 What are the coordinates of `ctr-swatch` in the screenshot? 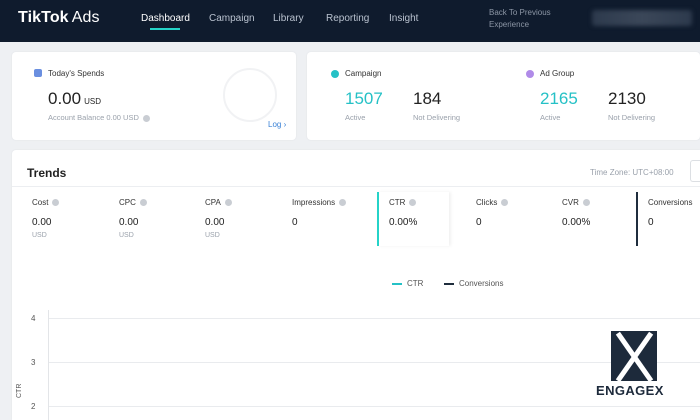 It's located at (397, 284).